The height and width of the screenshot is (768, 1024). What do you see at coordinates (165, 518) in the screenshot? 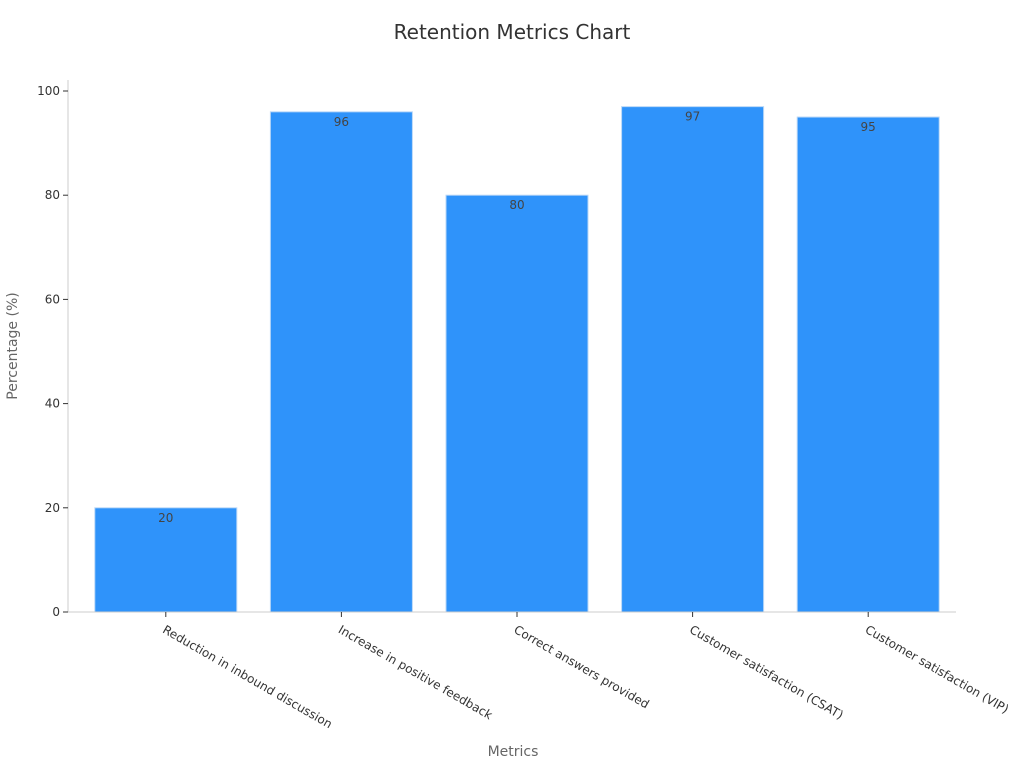
I see `data-label: 20` at bounding box center [165, 518].